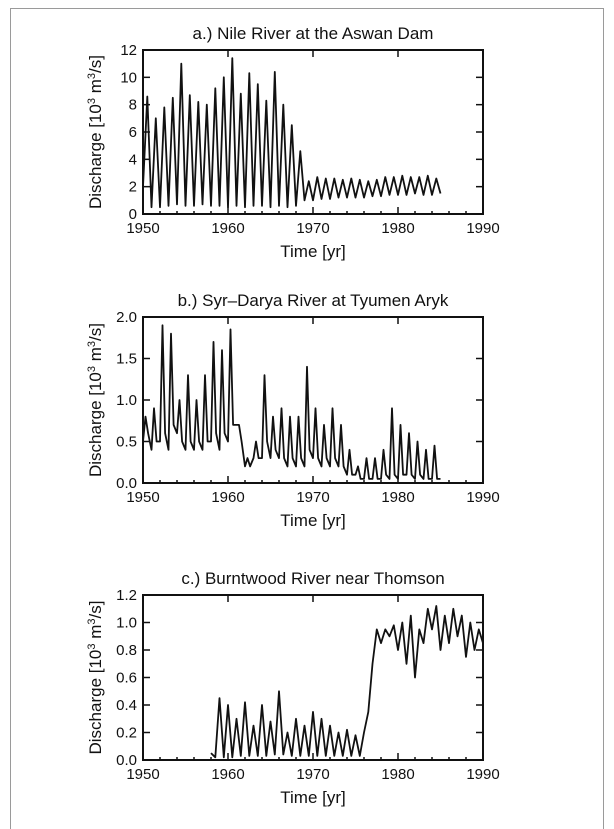  Describe the element at coordinates (126, 705) in the screenshot. I see `y-tick-label: 0.4` at that location.